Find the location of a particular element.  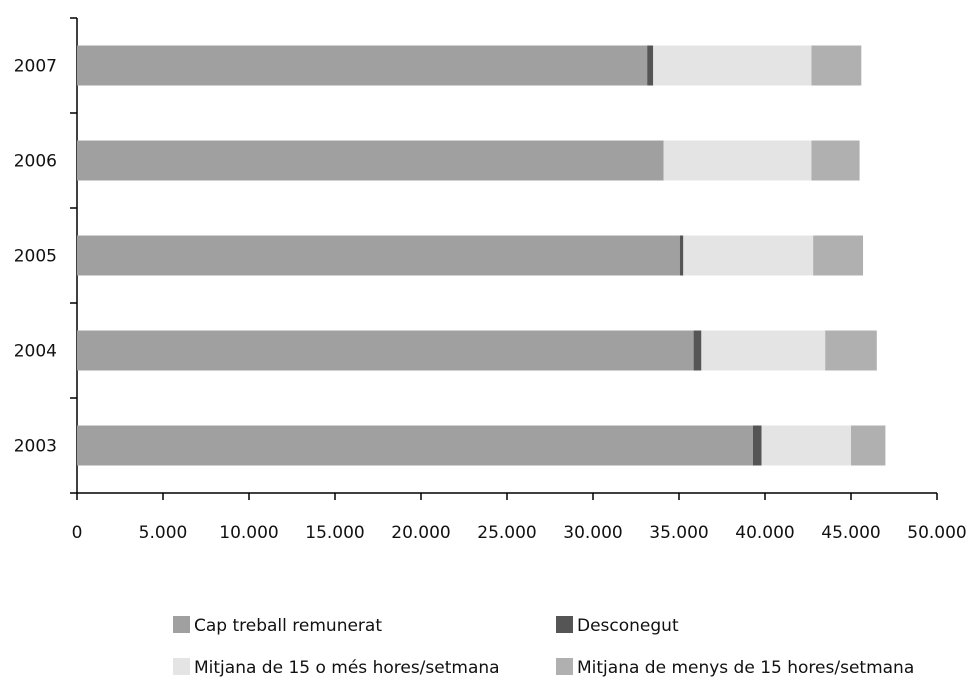

y-tick-label: 2007 is located at coordinates (35, 67).